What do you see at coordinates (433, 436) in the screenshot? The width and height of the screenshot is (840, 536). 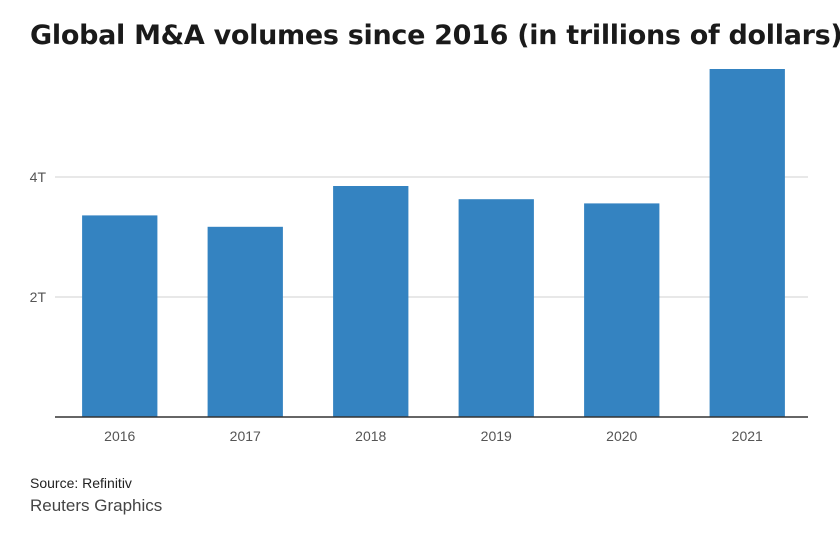 I see `x-tick-labels: 2016 2017 2018 2019 2020 2021` at bounding box center [433, 436].